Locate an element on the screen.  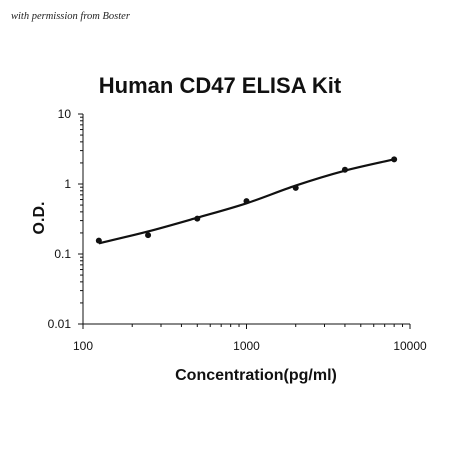
y-axis-label: O.D. is located at coordinates (39, 218).